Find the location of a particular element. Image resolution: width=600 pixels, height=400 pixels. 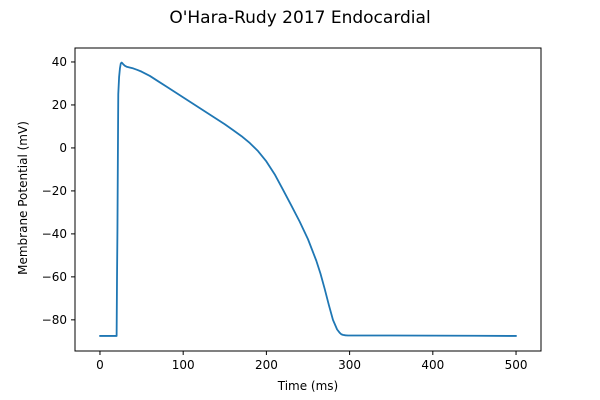

y-tick-label-1: −60 is located at coordinates (54, 277).